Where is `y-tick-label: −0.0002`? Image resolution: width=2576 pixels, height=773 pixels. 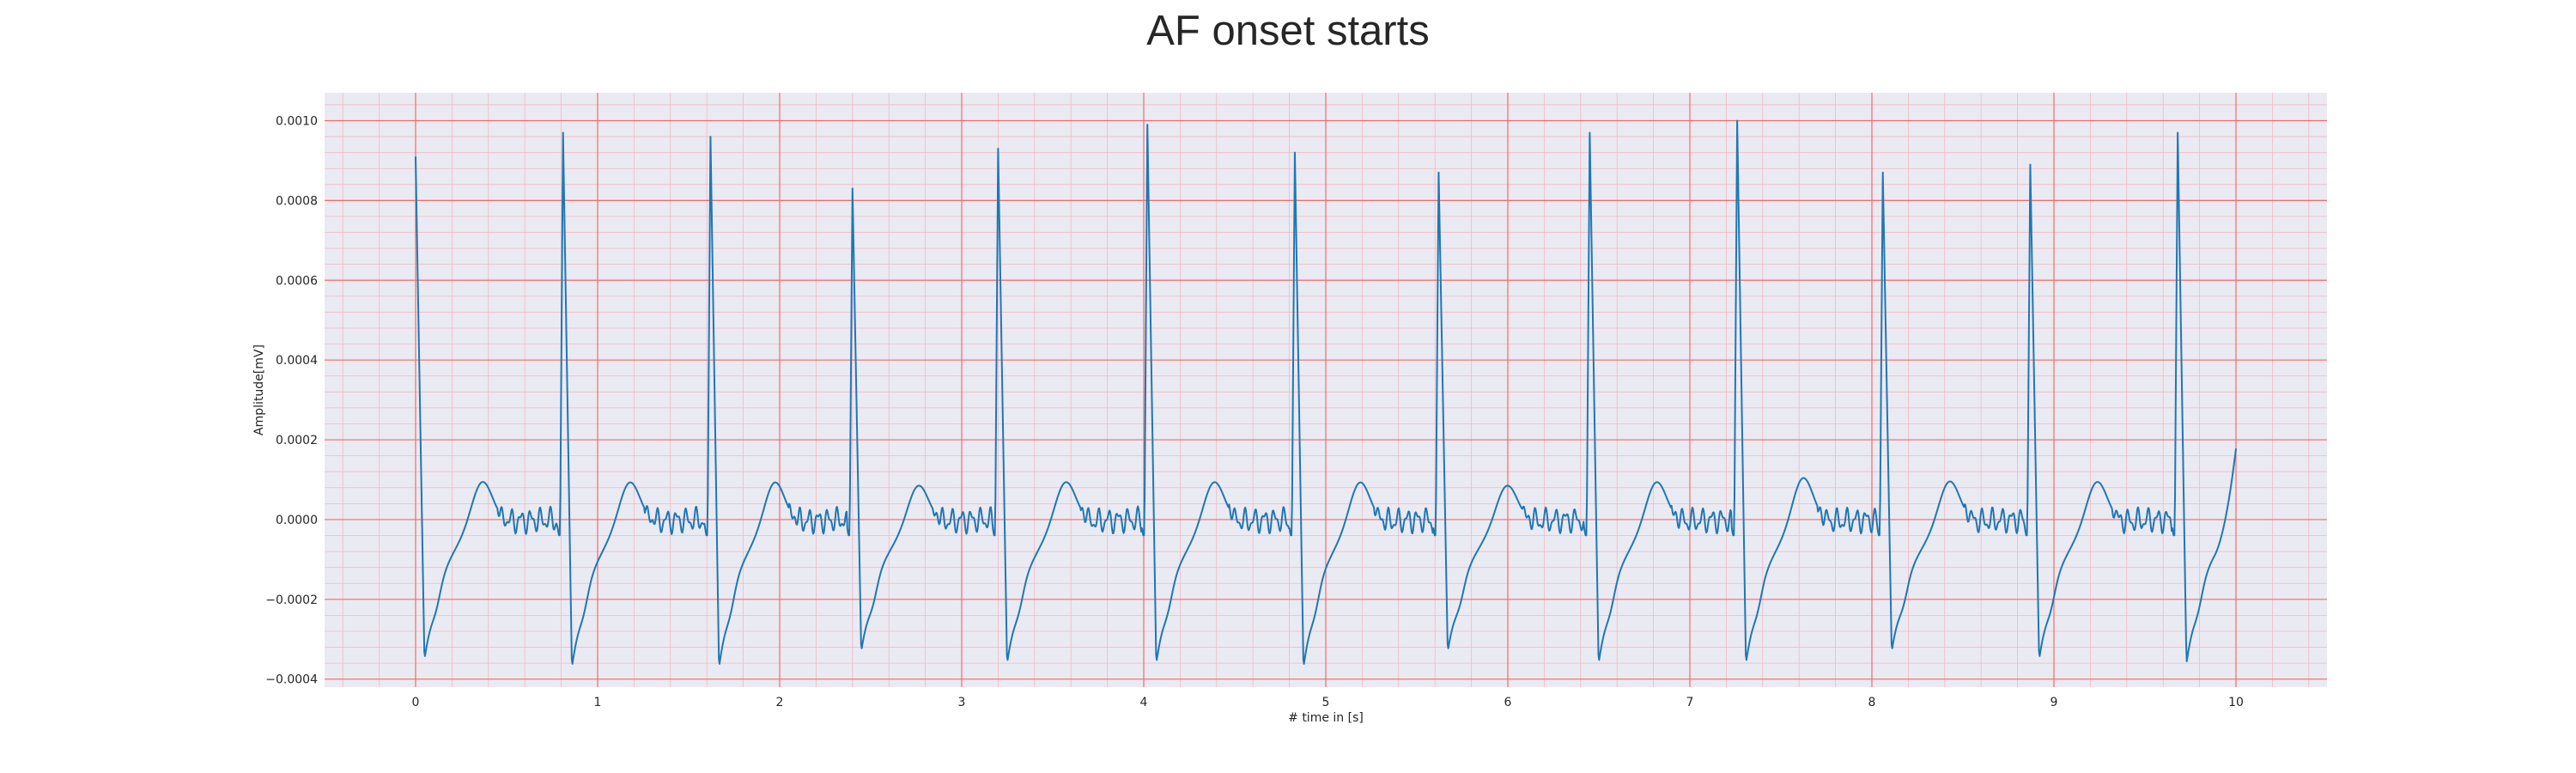
y-tick-label: −0.0002 is located at coordinates (291, 600).